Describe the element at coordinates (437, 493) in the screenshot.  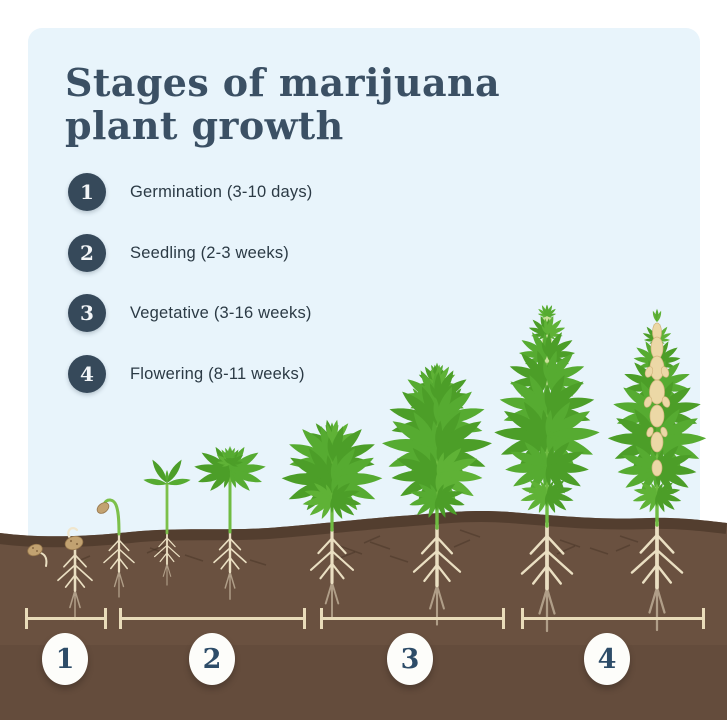
I see `plant-late-vegetative` at that location.